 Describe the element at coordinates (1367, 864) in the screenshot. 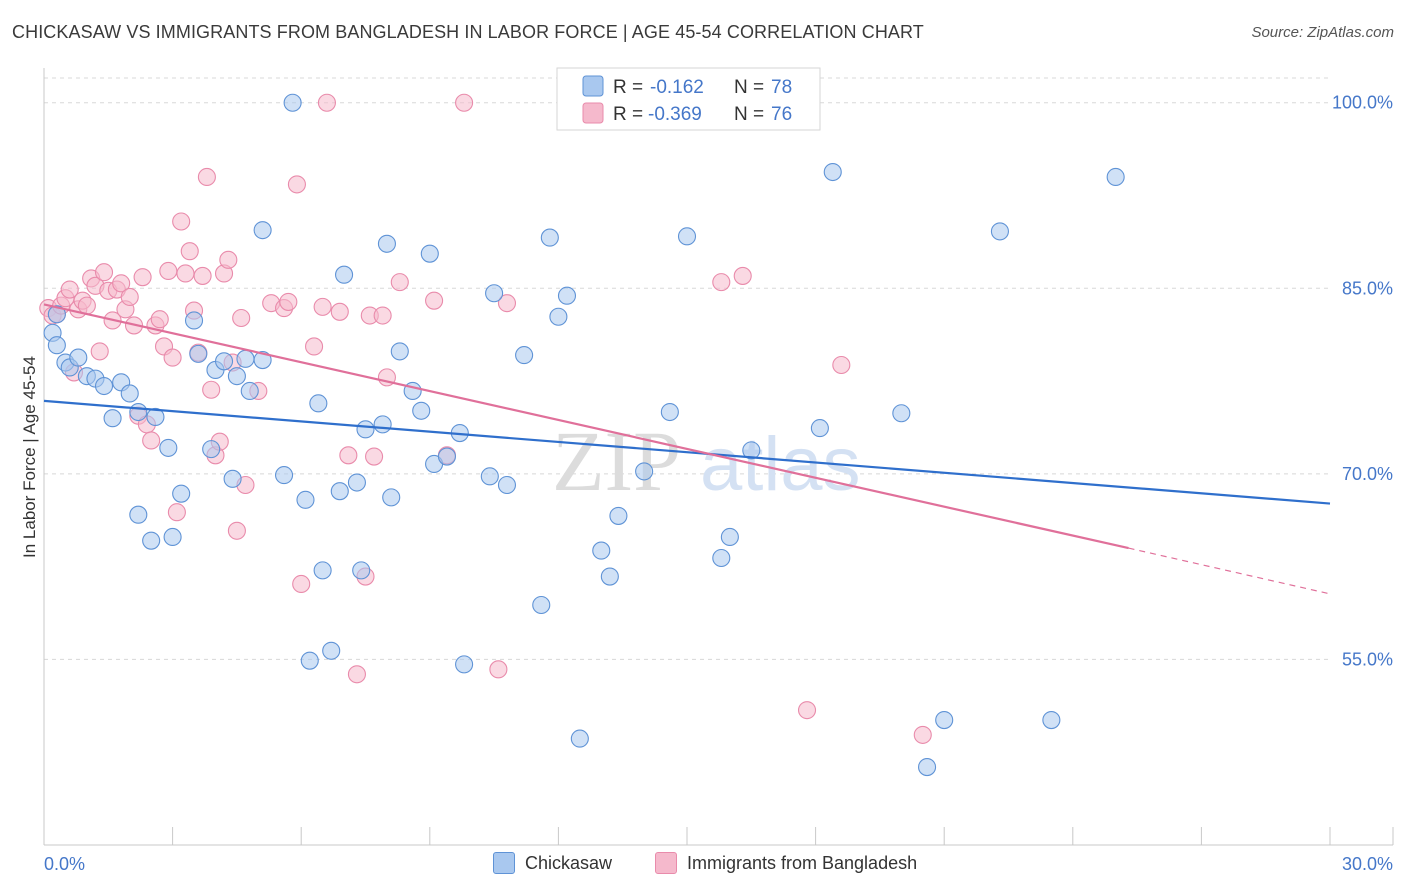

I see `x-tick-label: 30.0%` at that location.